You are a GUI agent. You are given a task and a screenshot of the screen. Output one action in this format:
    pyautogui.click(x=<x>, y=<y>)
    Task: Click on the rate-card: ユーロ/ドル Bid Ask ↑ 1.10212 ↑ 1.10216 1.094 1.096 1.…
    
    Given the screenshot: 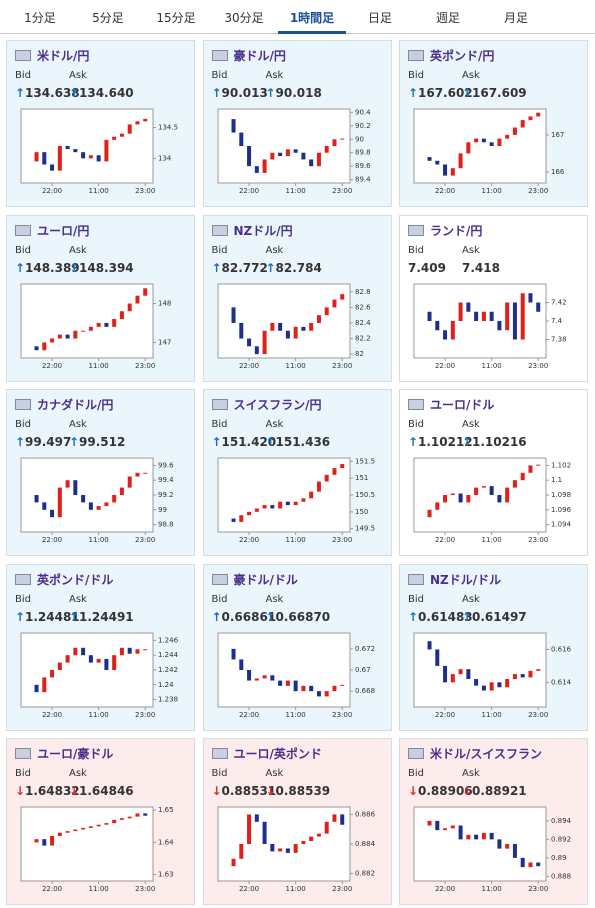 What is the action you would take?
    pyautogui.click(x=493, y=472)
    